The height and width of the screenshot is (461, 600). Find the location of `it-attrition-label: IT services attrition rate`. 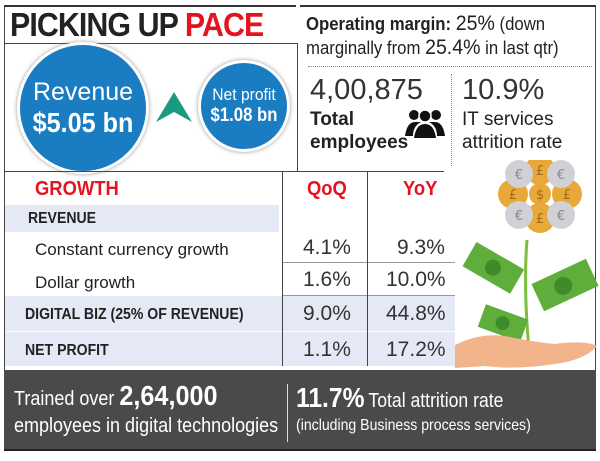

it-attrition-label: IT services attrition rate is located at coordinates (512, 131).